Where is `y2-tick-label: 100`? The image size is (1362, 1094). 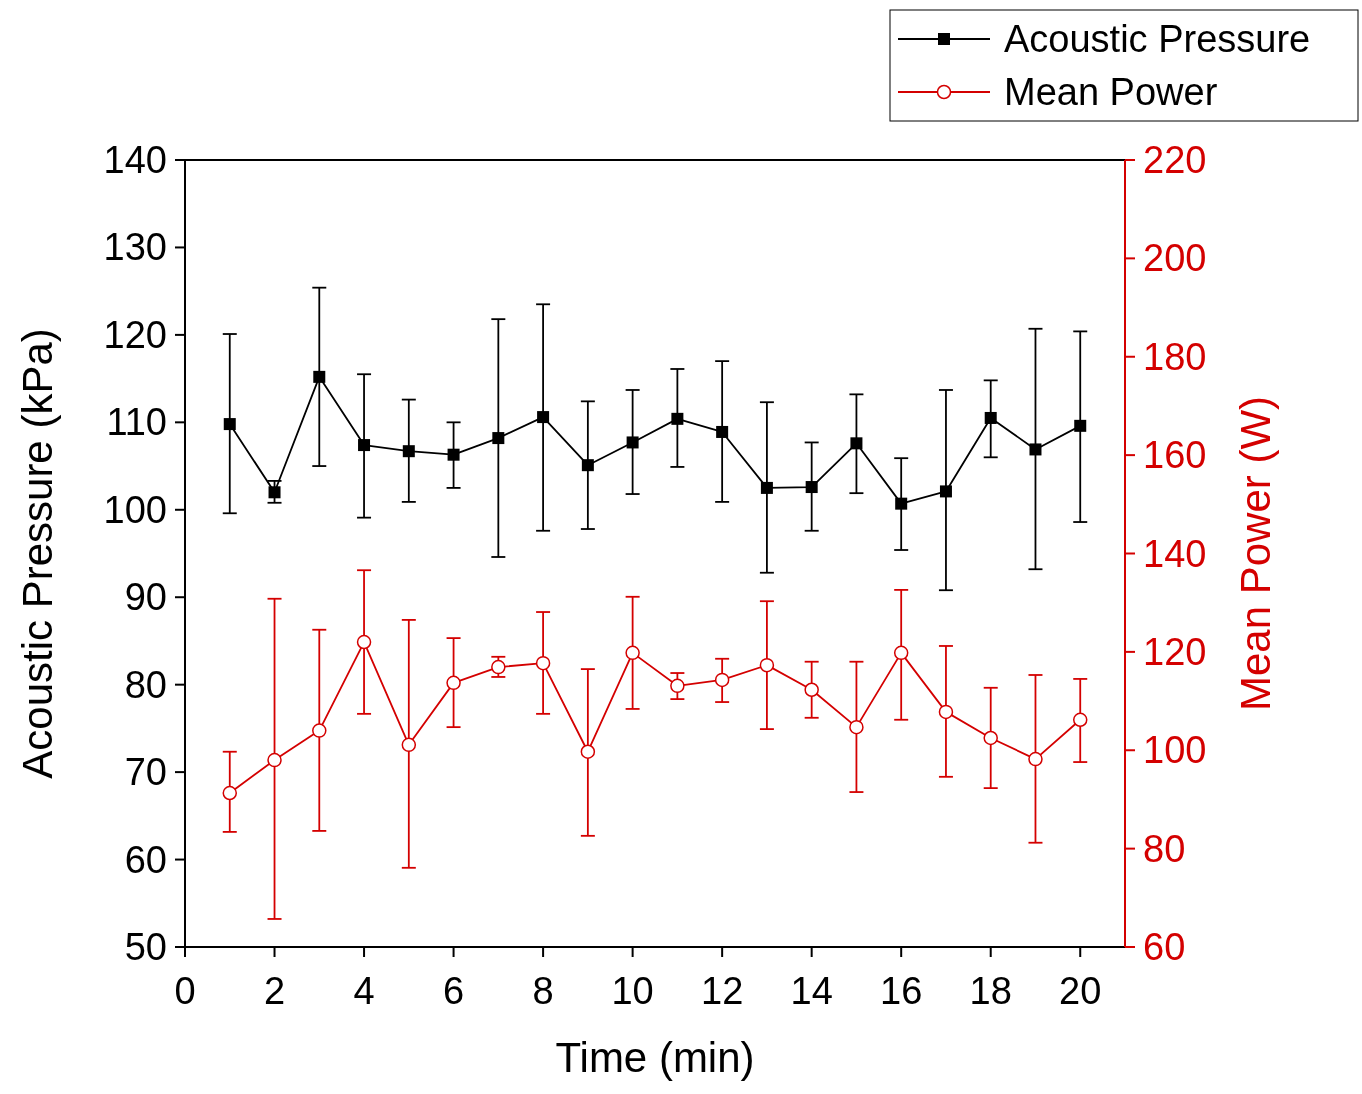 y2-tick-label: 100 is located at coordinates (1175, 750).